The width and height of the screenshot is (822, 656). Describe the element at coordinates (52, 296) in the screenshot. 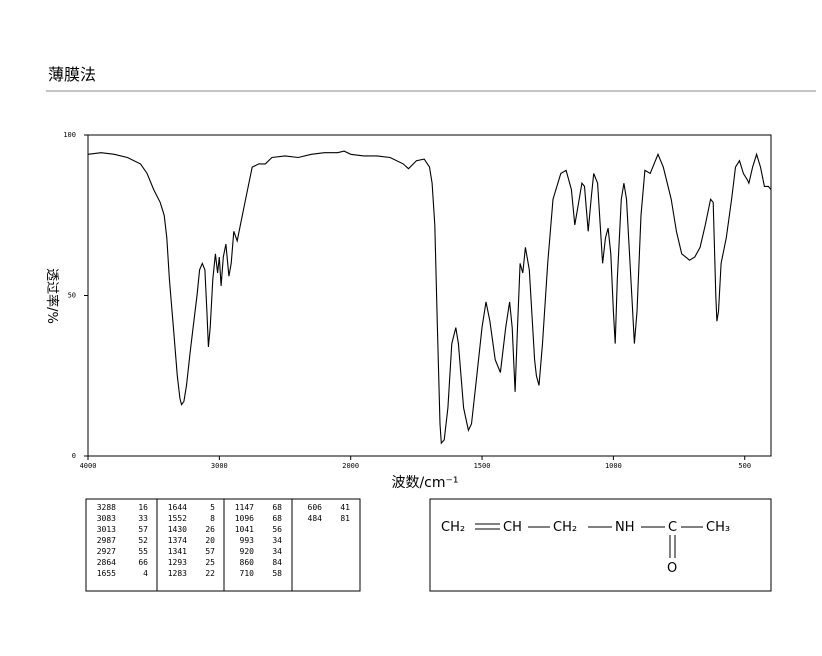

I see `y-axis-label: 透过率/%` at that location.